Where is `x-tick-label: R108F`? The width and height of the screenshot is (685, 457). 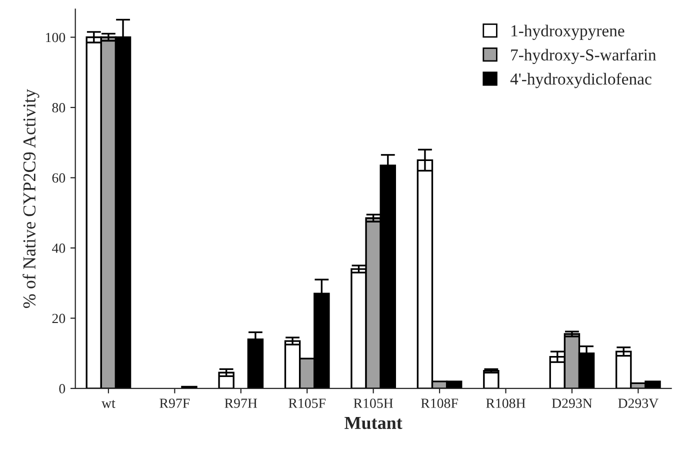
x-tick-label: R108F is located at coordinates (439, 403).